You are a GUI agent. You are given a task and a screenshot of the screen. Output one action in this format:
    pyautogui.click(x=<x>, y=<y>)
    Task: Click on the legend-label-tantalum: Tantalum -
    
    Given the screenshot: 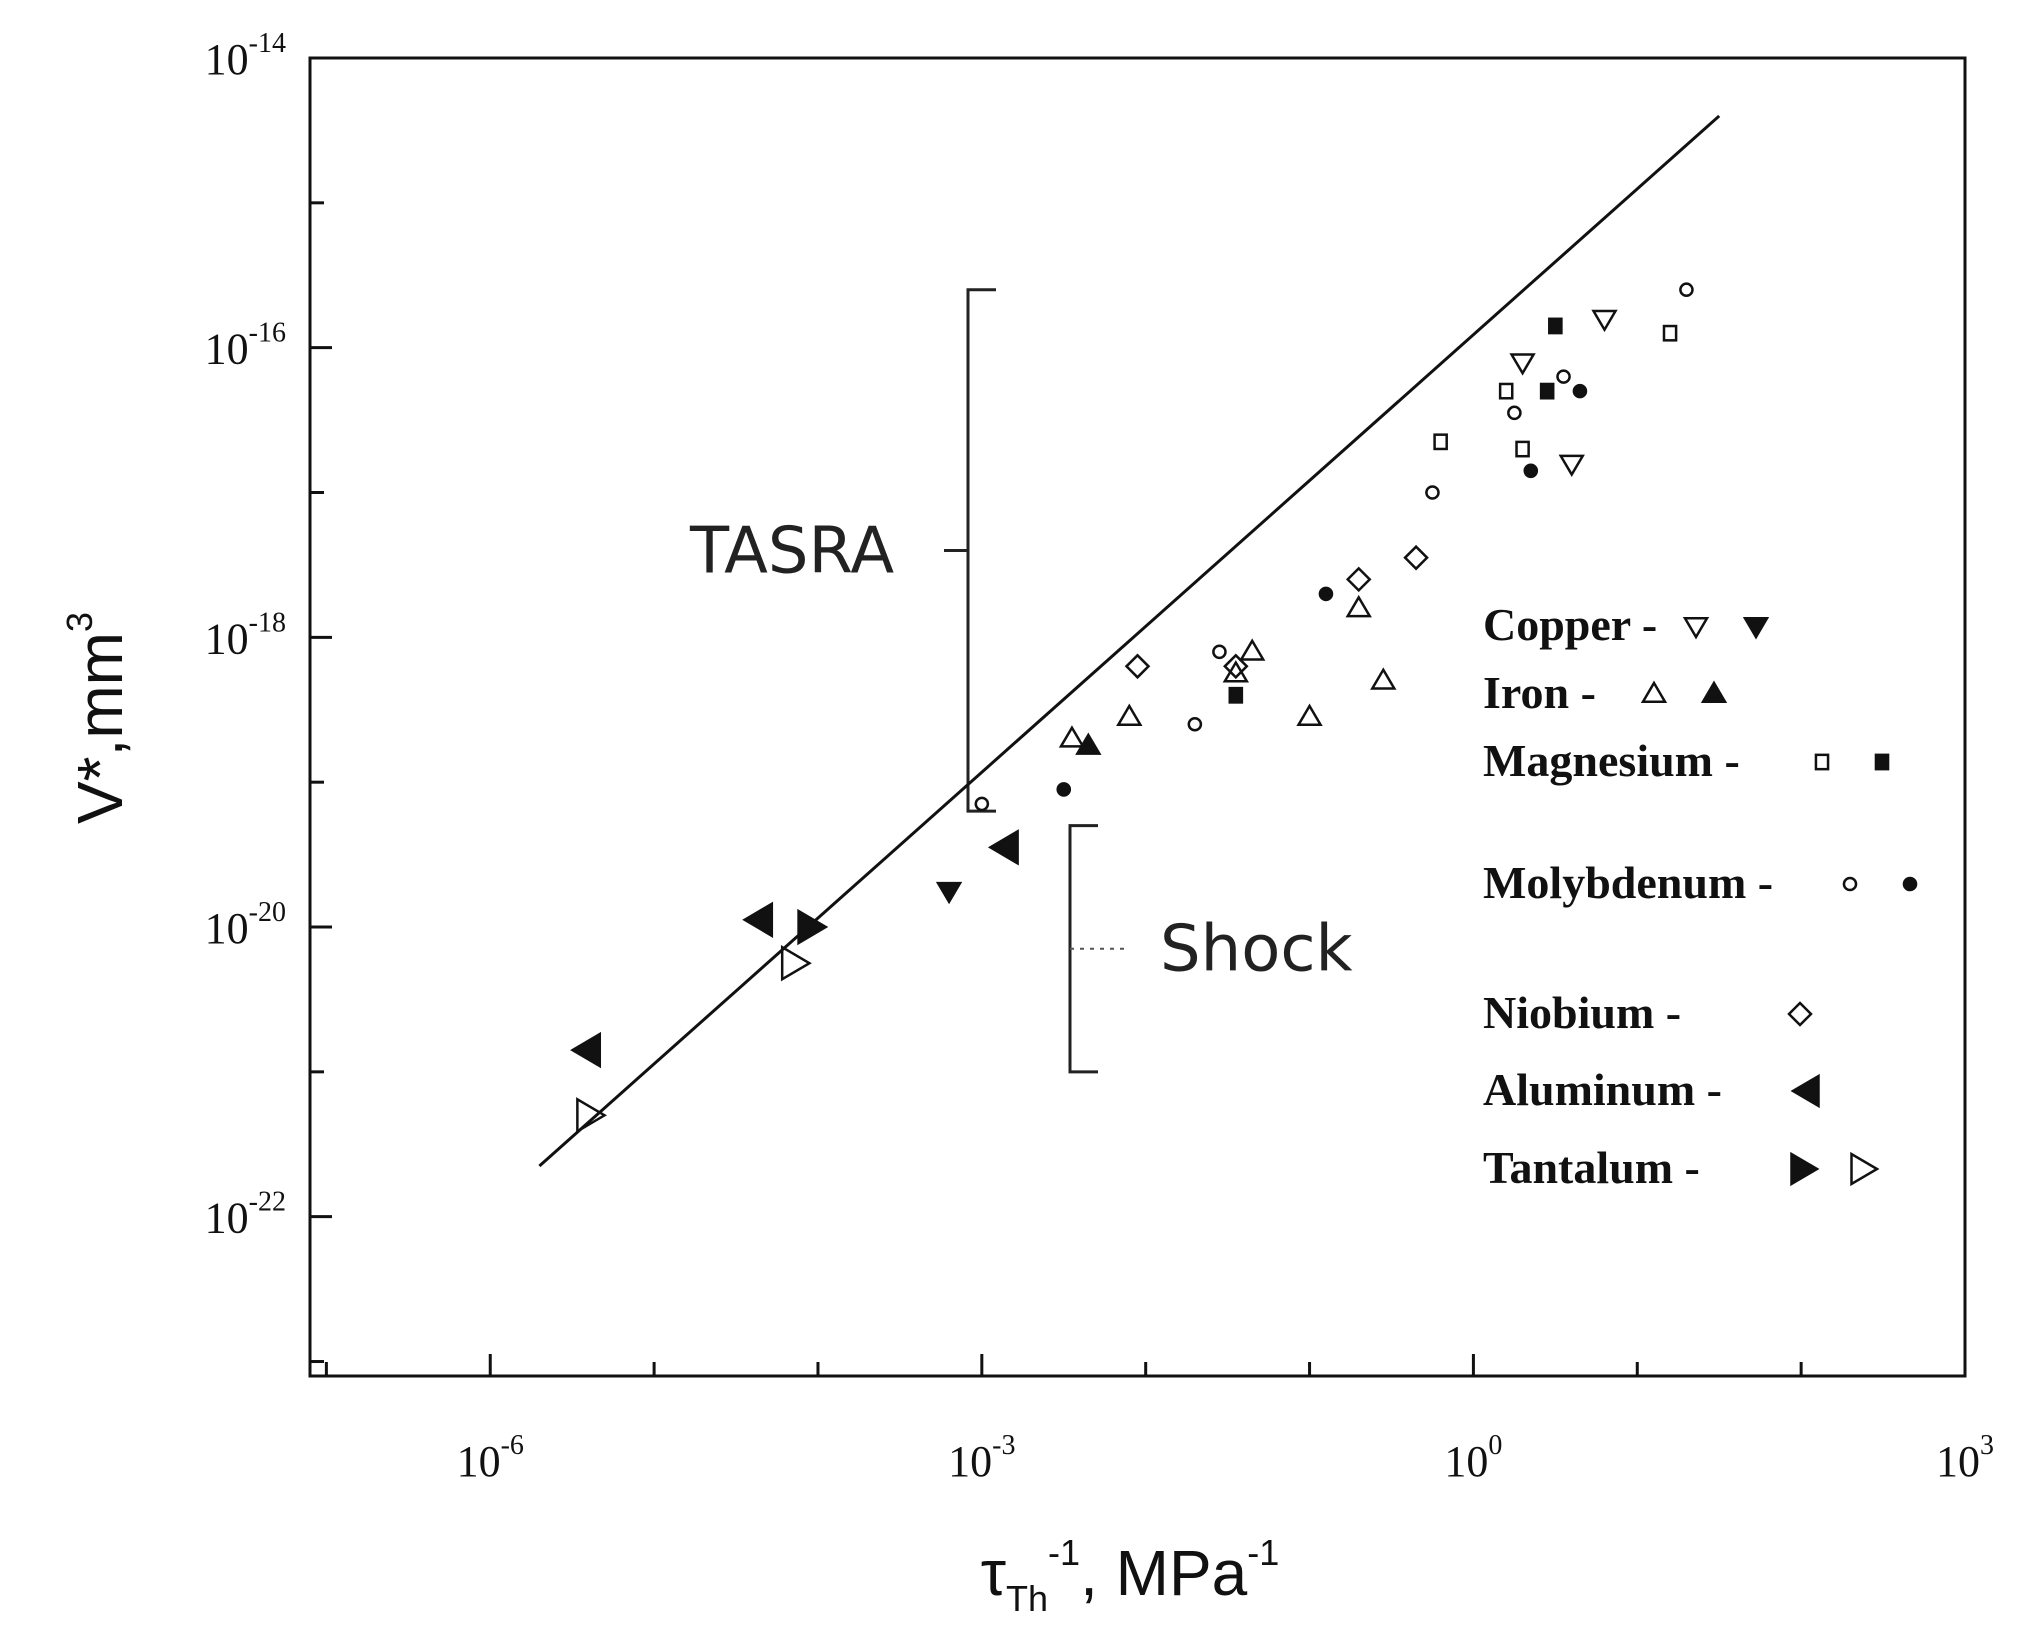 What is the action you would take?
    pyautogui.click(x=1591, y=1167)
    